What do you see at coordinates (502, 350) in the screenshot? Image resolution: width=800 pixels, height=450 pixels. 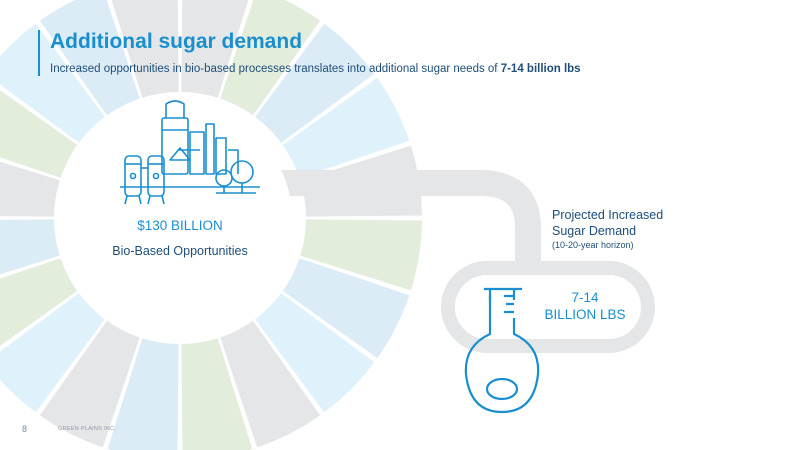 I see `flask-icon` at bounding box center [502, 350].